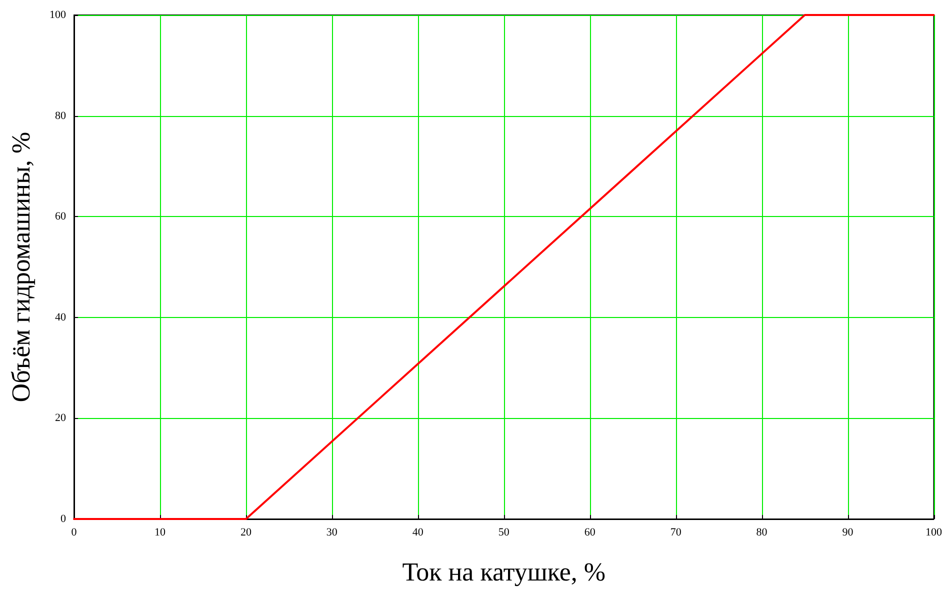 Image resolution: width=945 pixels, height=590 pixels. I want to click on y-tick-label: 0, so click(63, 519).